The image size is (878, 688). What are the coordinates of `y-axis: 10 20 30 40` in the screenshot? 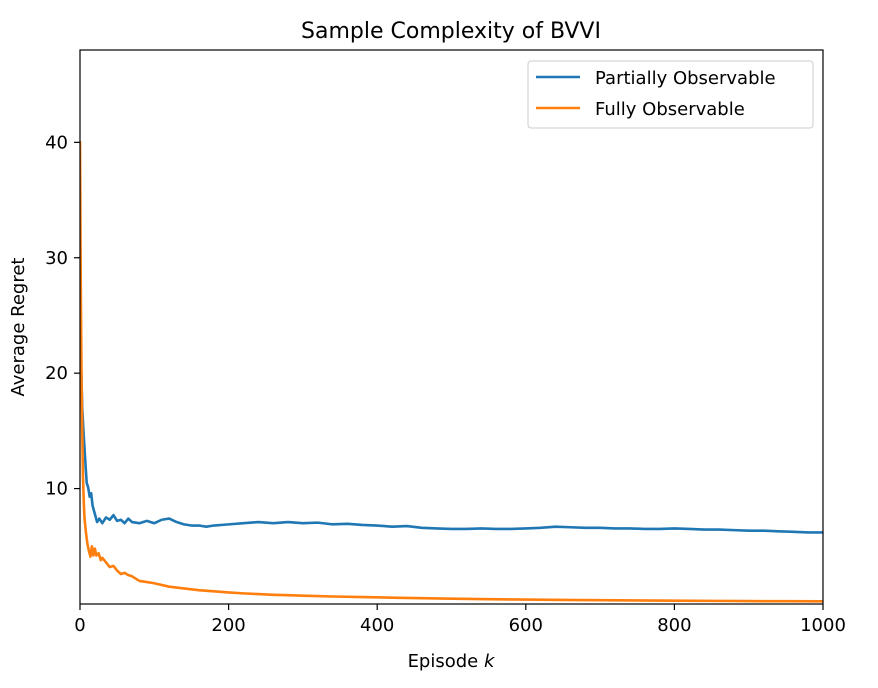 It's located at (62, 316).